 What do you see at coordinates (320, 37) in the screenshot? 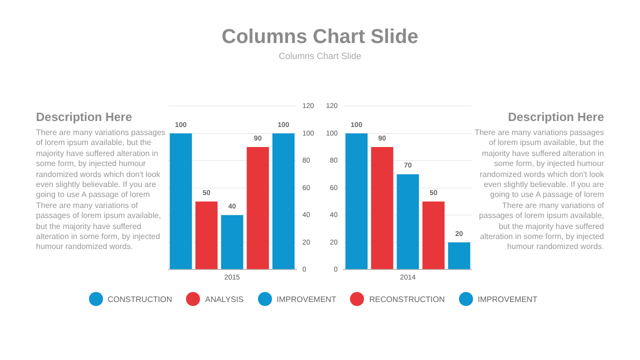
I see `chart-title: Columns Chart Slide` at bounding box center [320, 37].